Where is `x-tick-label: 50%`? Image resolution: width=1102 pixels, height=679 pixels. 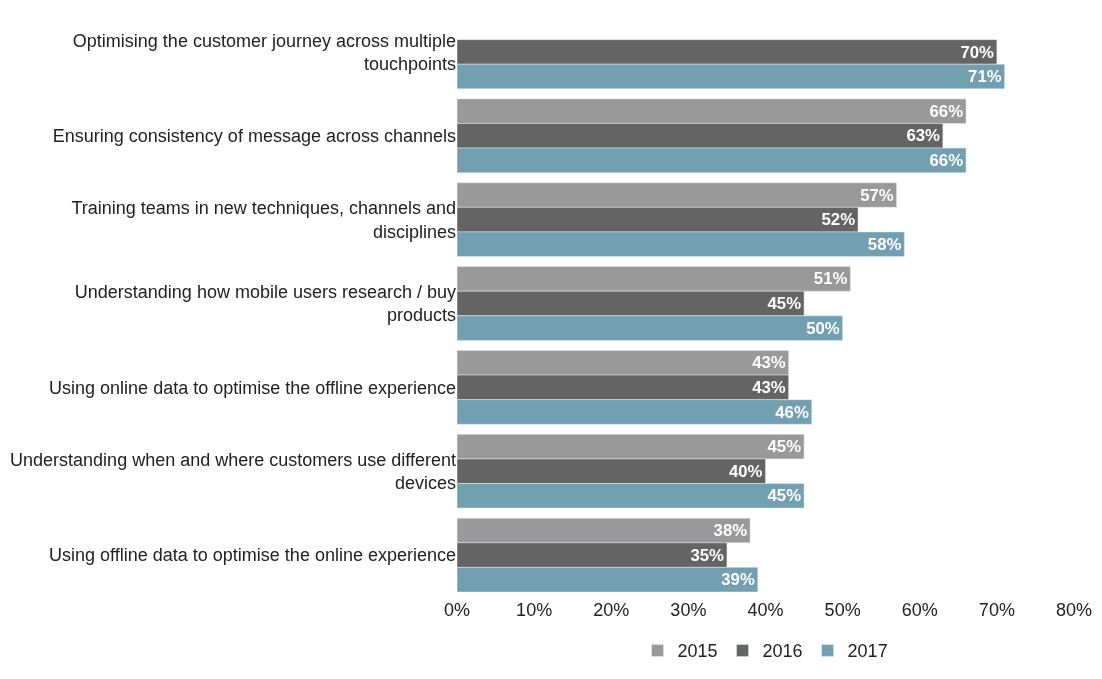 x-tick-label: 50% is located at coordinates (842, 610).